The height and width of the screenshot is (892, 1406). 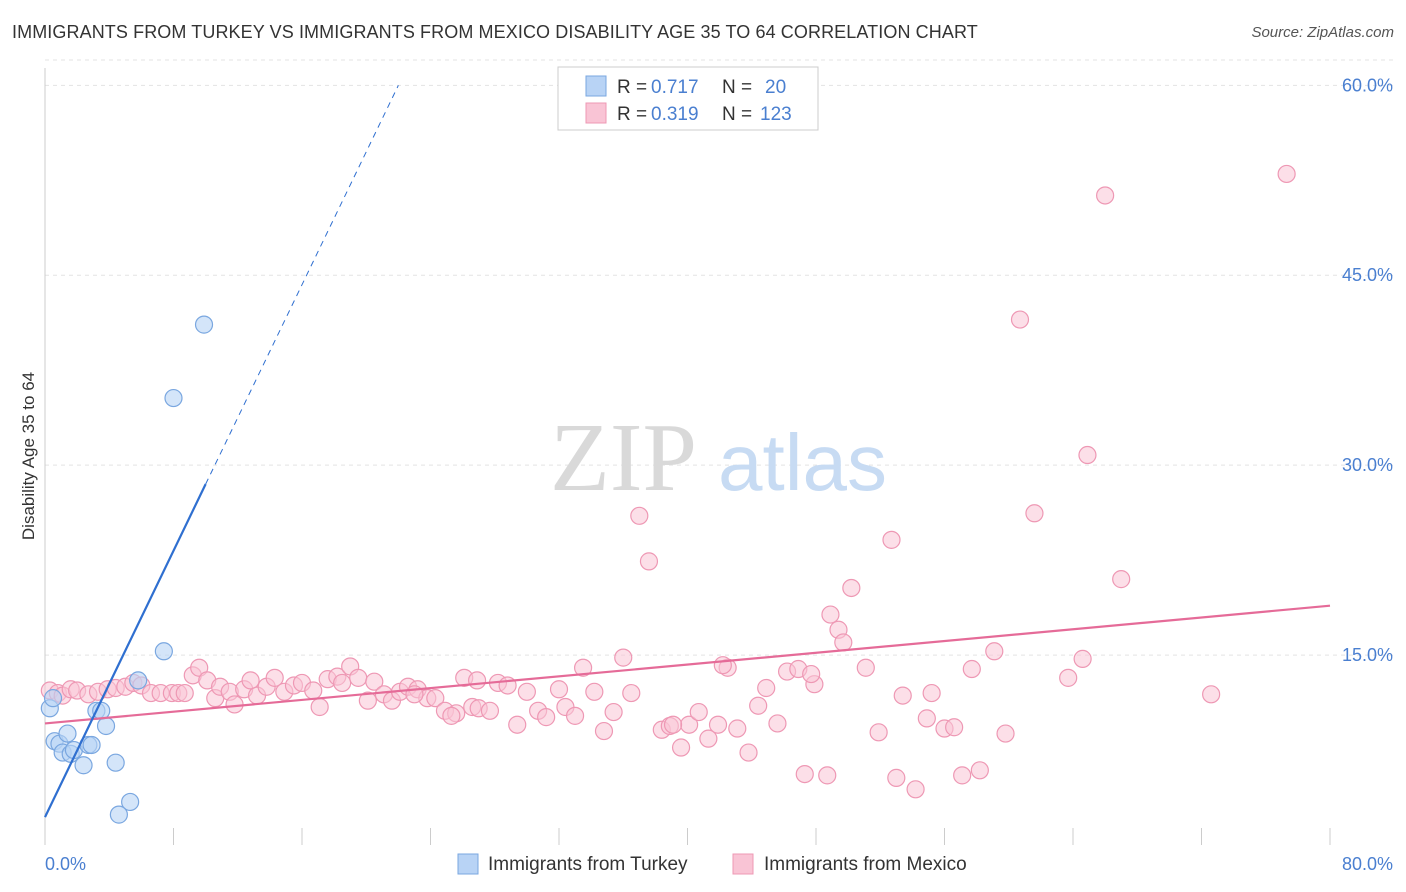 I want to click on mexico-trend-line, so click(x=687, y=664).